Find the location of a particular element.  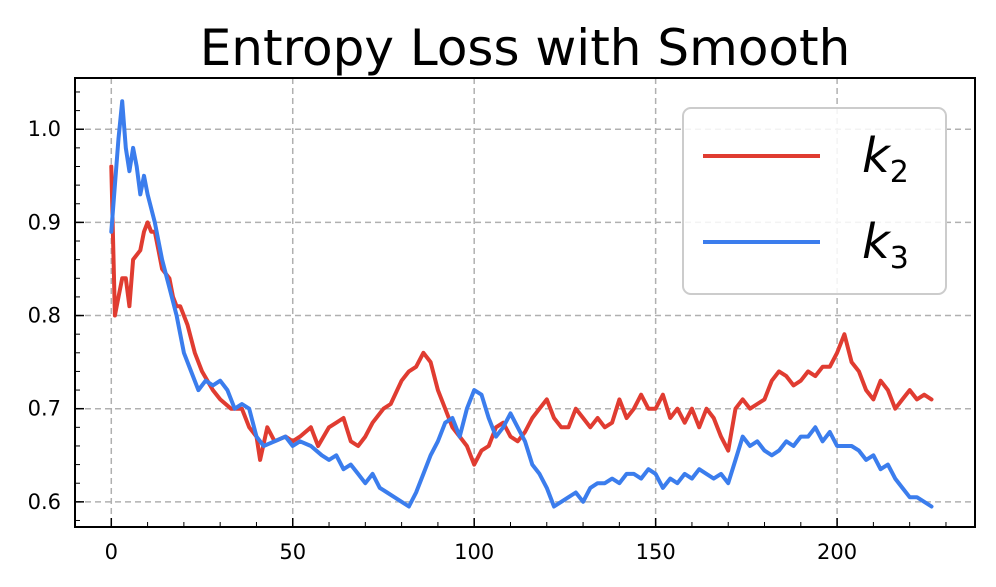

y-tick-label: 0.9 is located at coordinates (44, 222).